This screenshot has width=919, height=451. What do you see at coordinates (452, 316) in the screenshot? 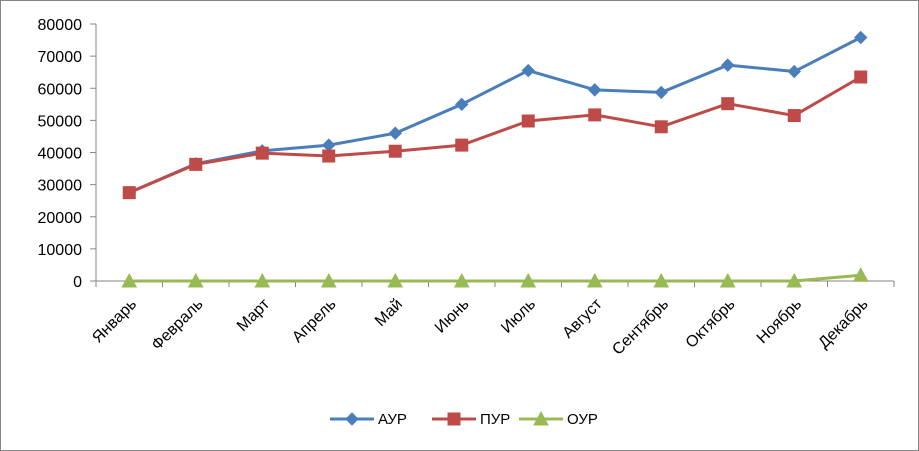
I see `x-tick-label: Июнь` at bounding box center [452, 316].